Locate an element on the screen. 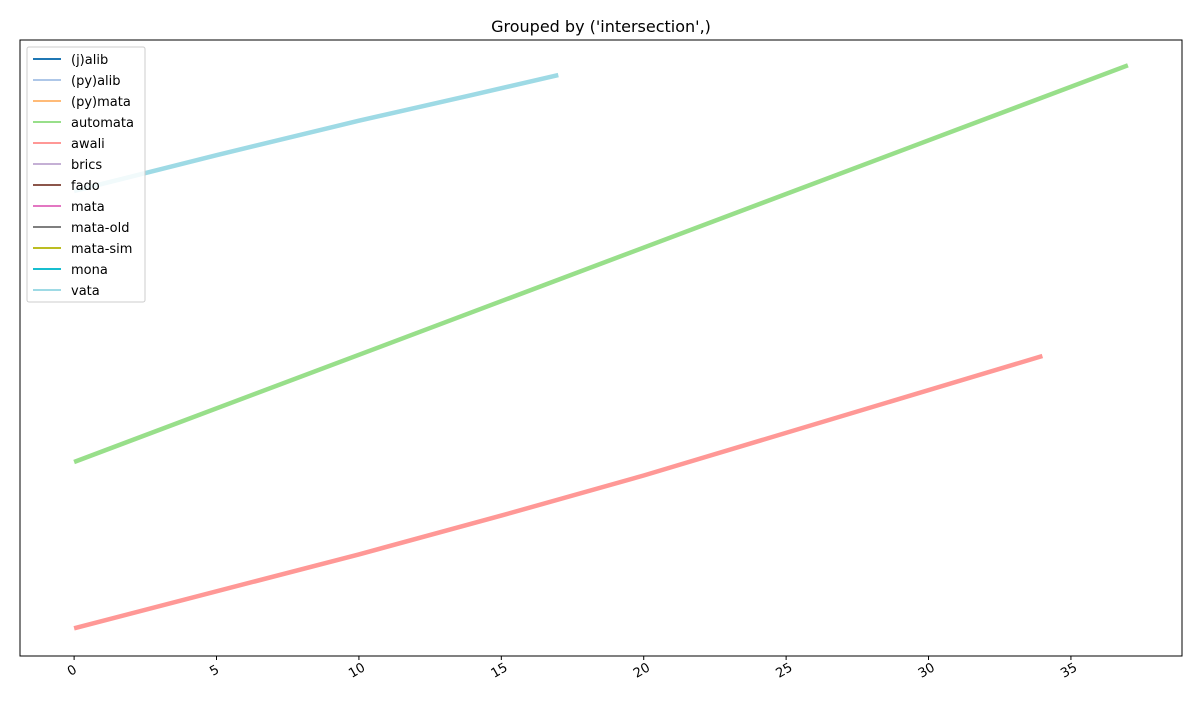 Image resolution: width=1202 pixels, height=706 pixels. x-axis: 0 5 10 15 20 25 30 35 is located at coordinates (572, 669).